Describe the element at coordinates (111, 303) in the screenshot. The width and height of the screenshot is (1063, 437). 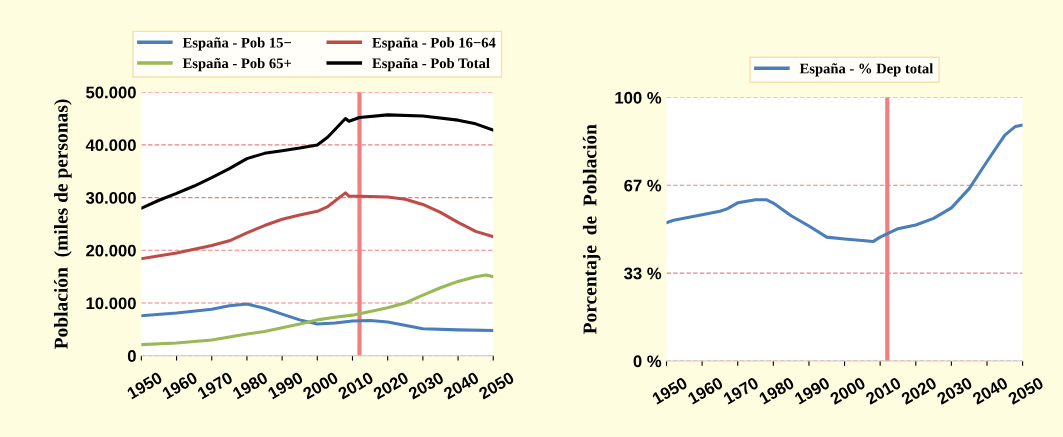
I see `y-tick-label: 10.000` at that location.